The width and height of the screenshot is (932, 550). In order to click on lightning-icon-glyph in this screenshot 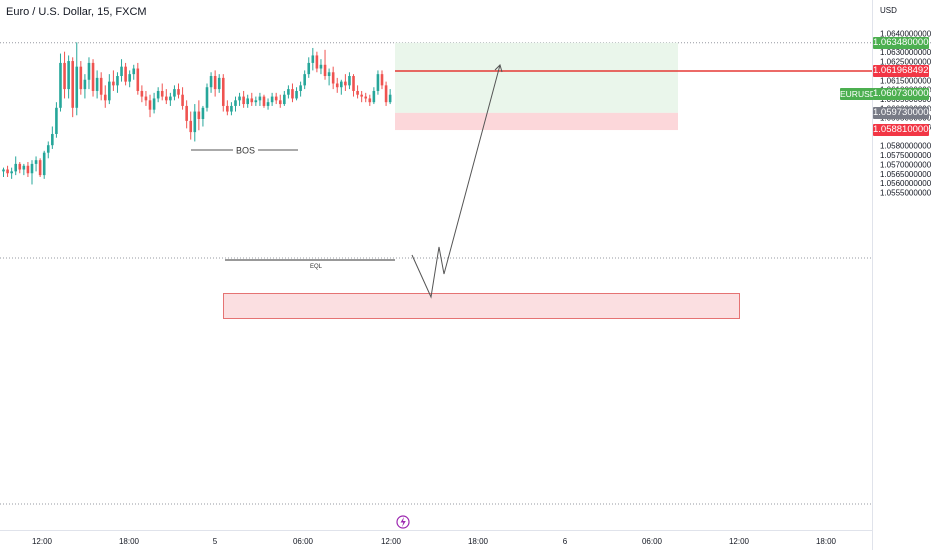, I will do `click(403, 522)`.